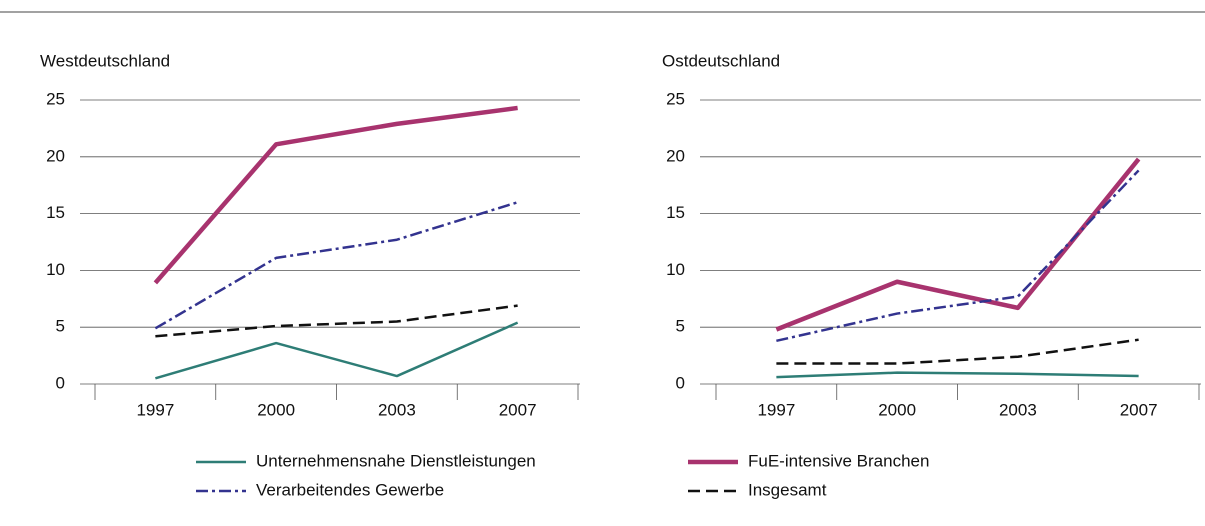 The width and height of the screenshot is (1205, 526). What do you see at coordinates (838, 460) in the screenshot?
I see `legend-label: FuE-intensive Branchen` at bounding box center [838, 460].